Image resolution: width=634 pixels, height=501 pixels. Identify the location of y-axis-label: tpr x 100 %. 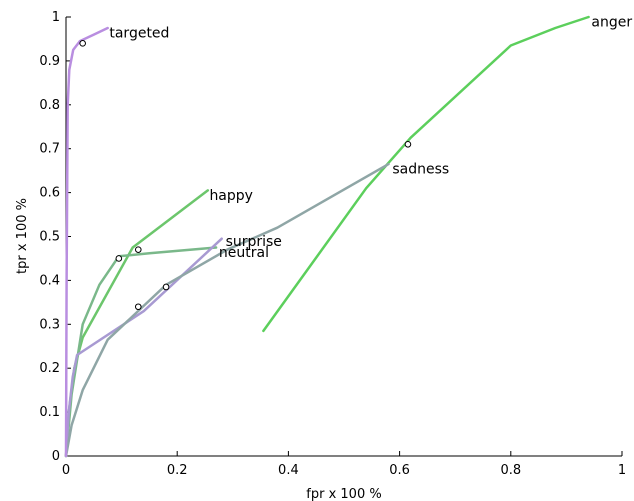
(22, 236).